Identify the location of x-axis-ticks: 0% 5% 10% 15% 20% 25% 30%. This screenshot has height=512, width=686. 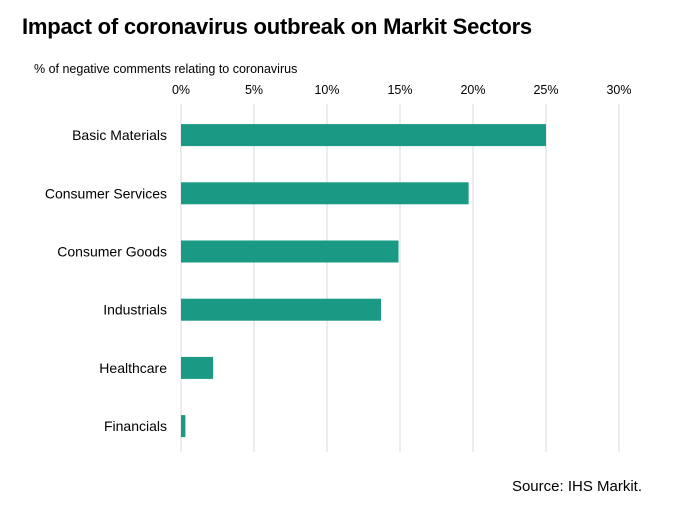
(402, 90).